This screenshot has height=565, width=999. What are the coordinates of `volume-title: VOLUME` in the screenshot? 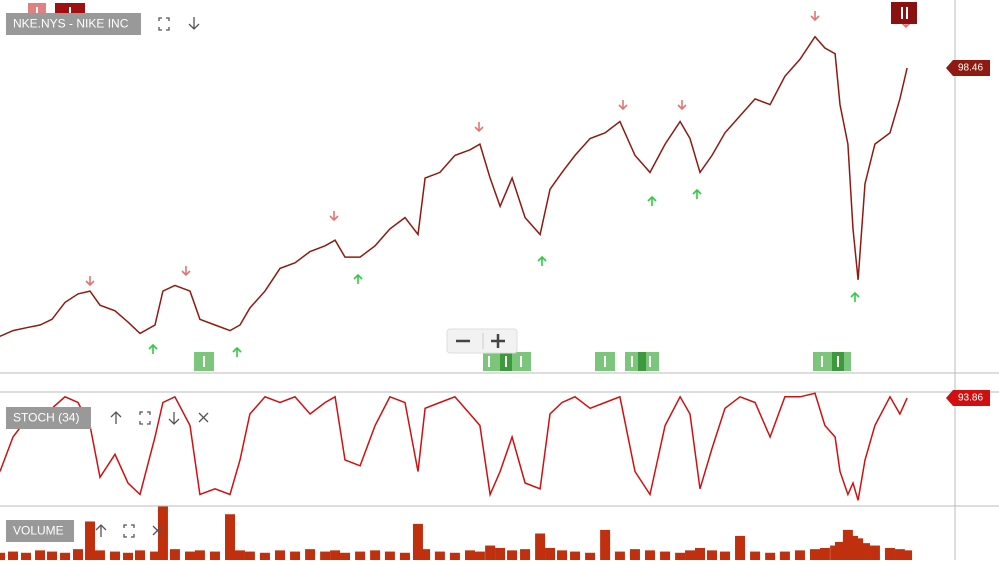 It's located at (38, 531).